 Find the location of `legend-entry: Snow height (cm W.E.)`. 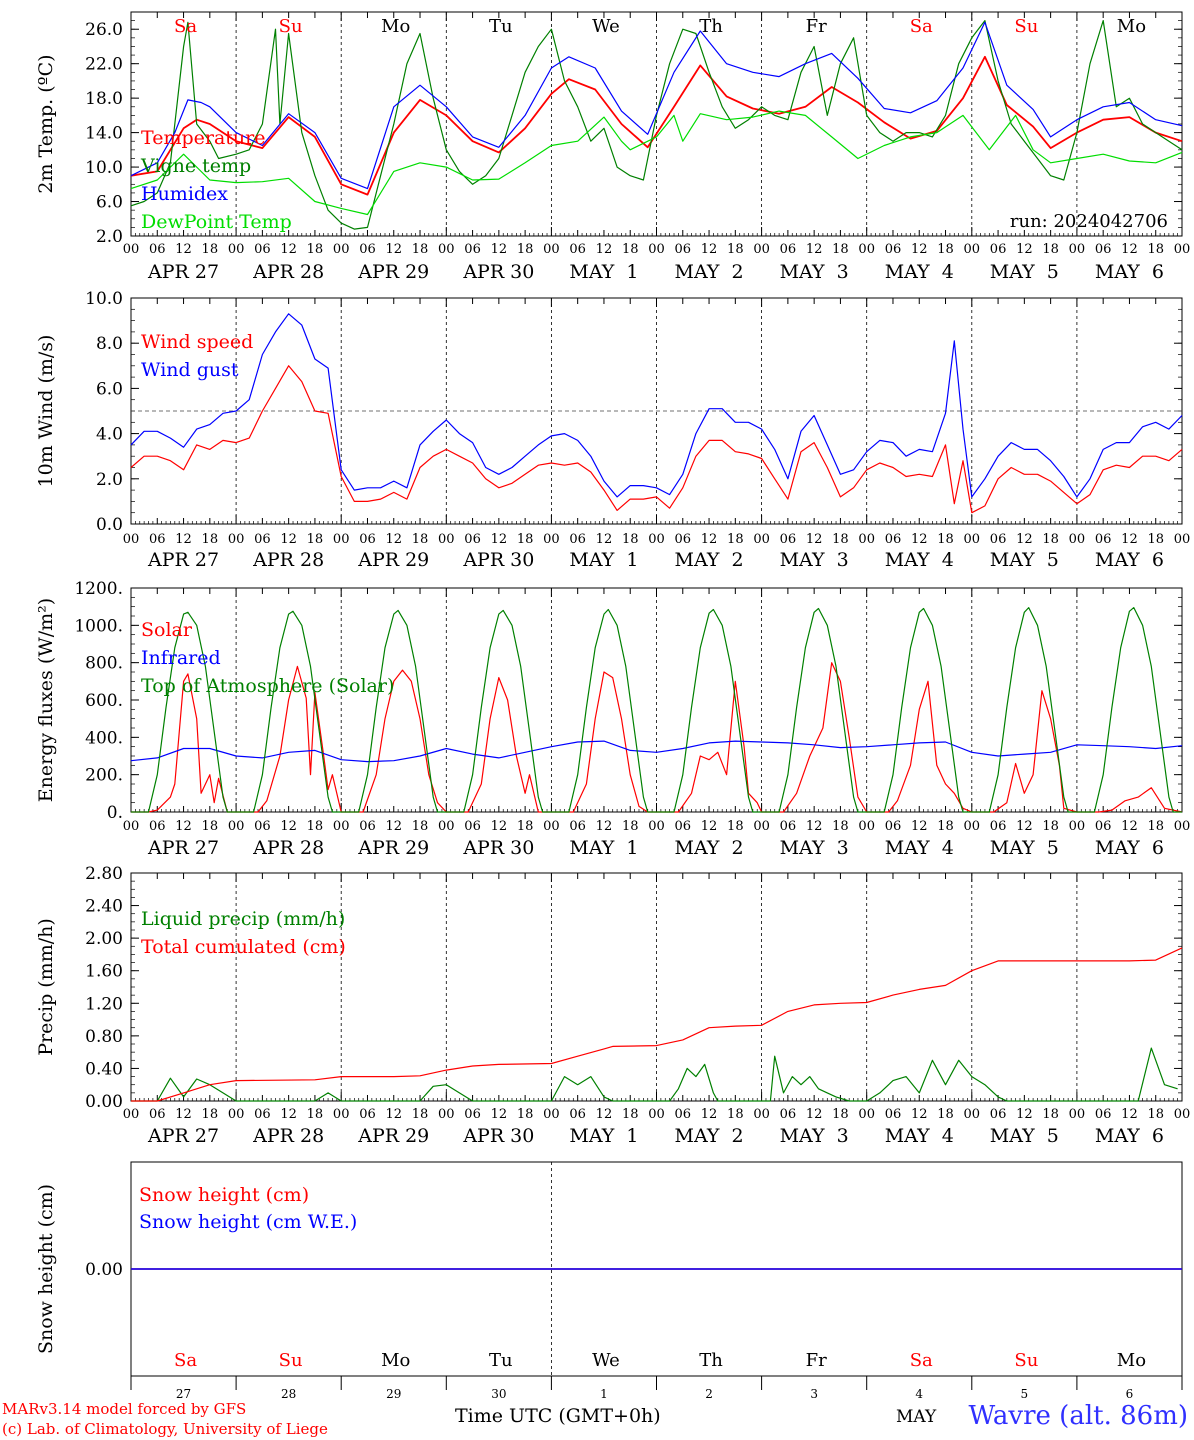

legend-entry: Snow height (cm W.E.) is located at coordinates (248, 1222).